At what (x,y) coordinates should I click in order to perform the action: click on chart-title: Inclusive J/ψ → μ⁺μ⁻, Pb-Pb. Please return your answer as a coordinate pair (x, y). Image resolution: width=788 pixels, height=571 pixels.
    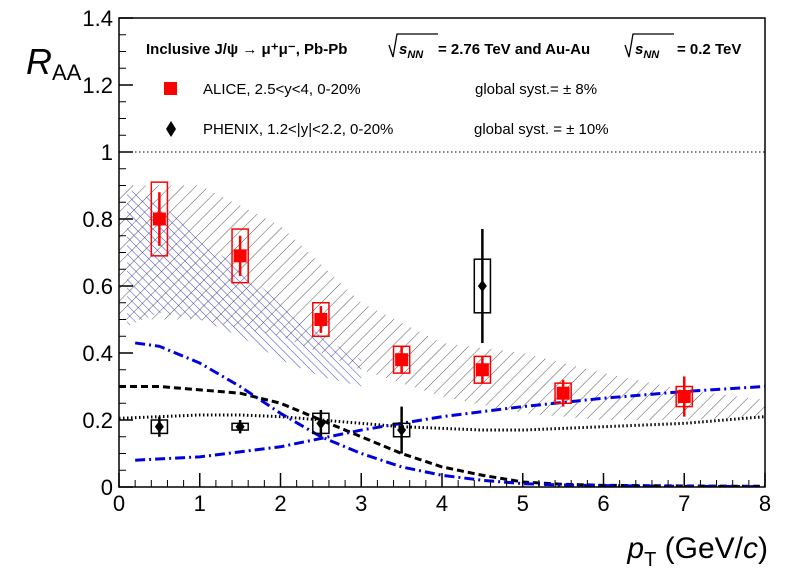
    Looking at the image, I should click on (246, 49).